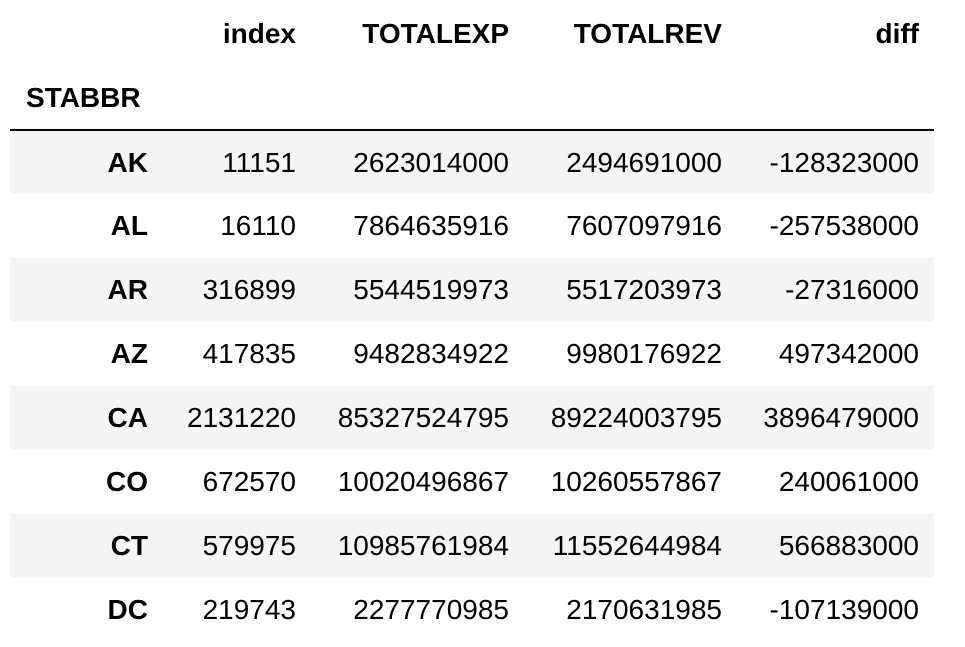 This screenshot has width=965, height=647. I want to click on row-label: AK, so click(127, 162).